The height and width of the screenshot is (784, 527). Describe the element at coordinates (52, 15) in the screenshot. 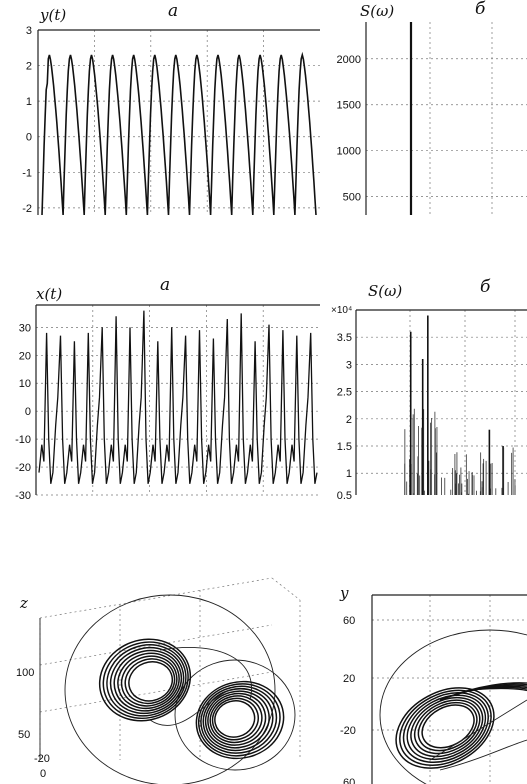

I see `yt-ylabel: y(t)` at that location.